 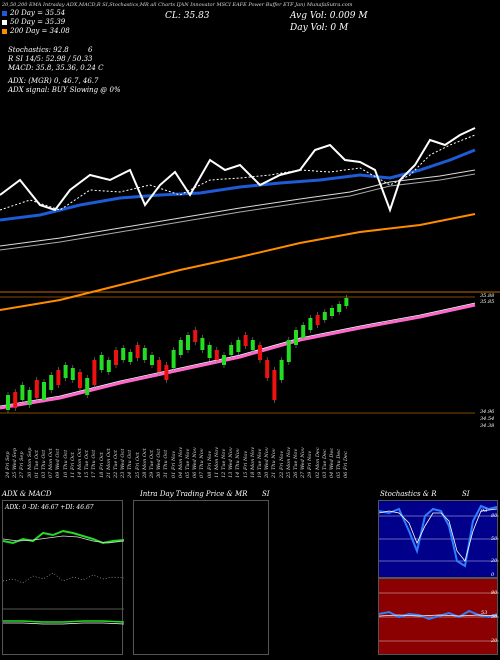 What do you see at coordinates (466, 494) in the screenshot?
I see `stochastics-panel-si: SI` at bounding box center [466, 494].